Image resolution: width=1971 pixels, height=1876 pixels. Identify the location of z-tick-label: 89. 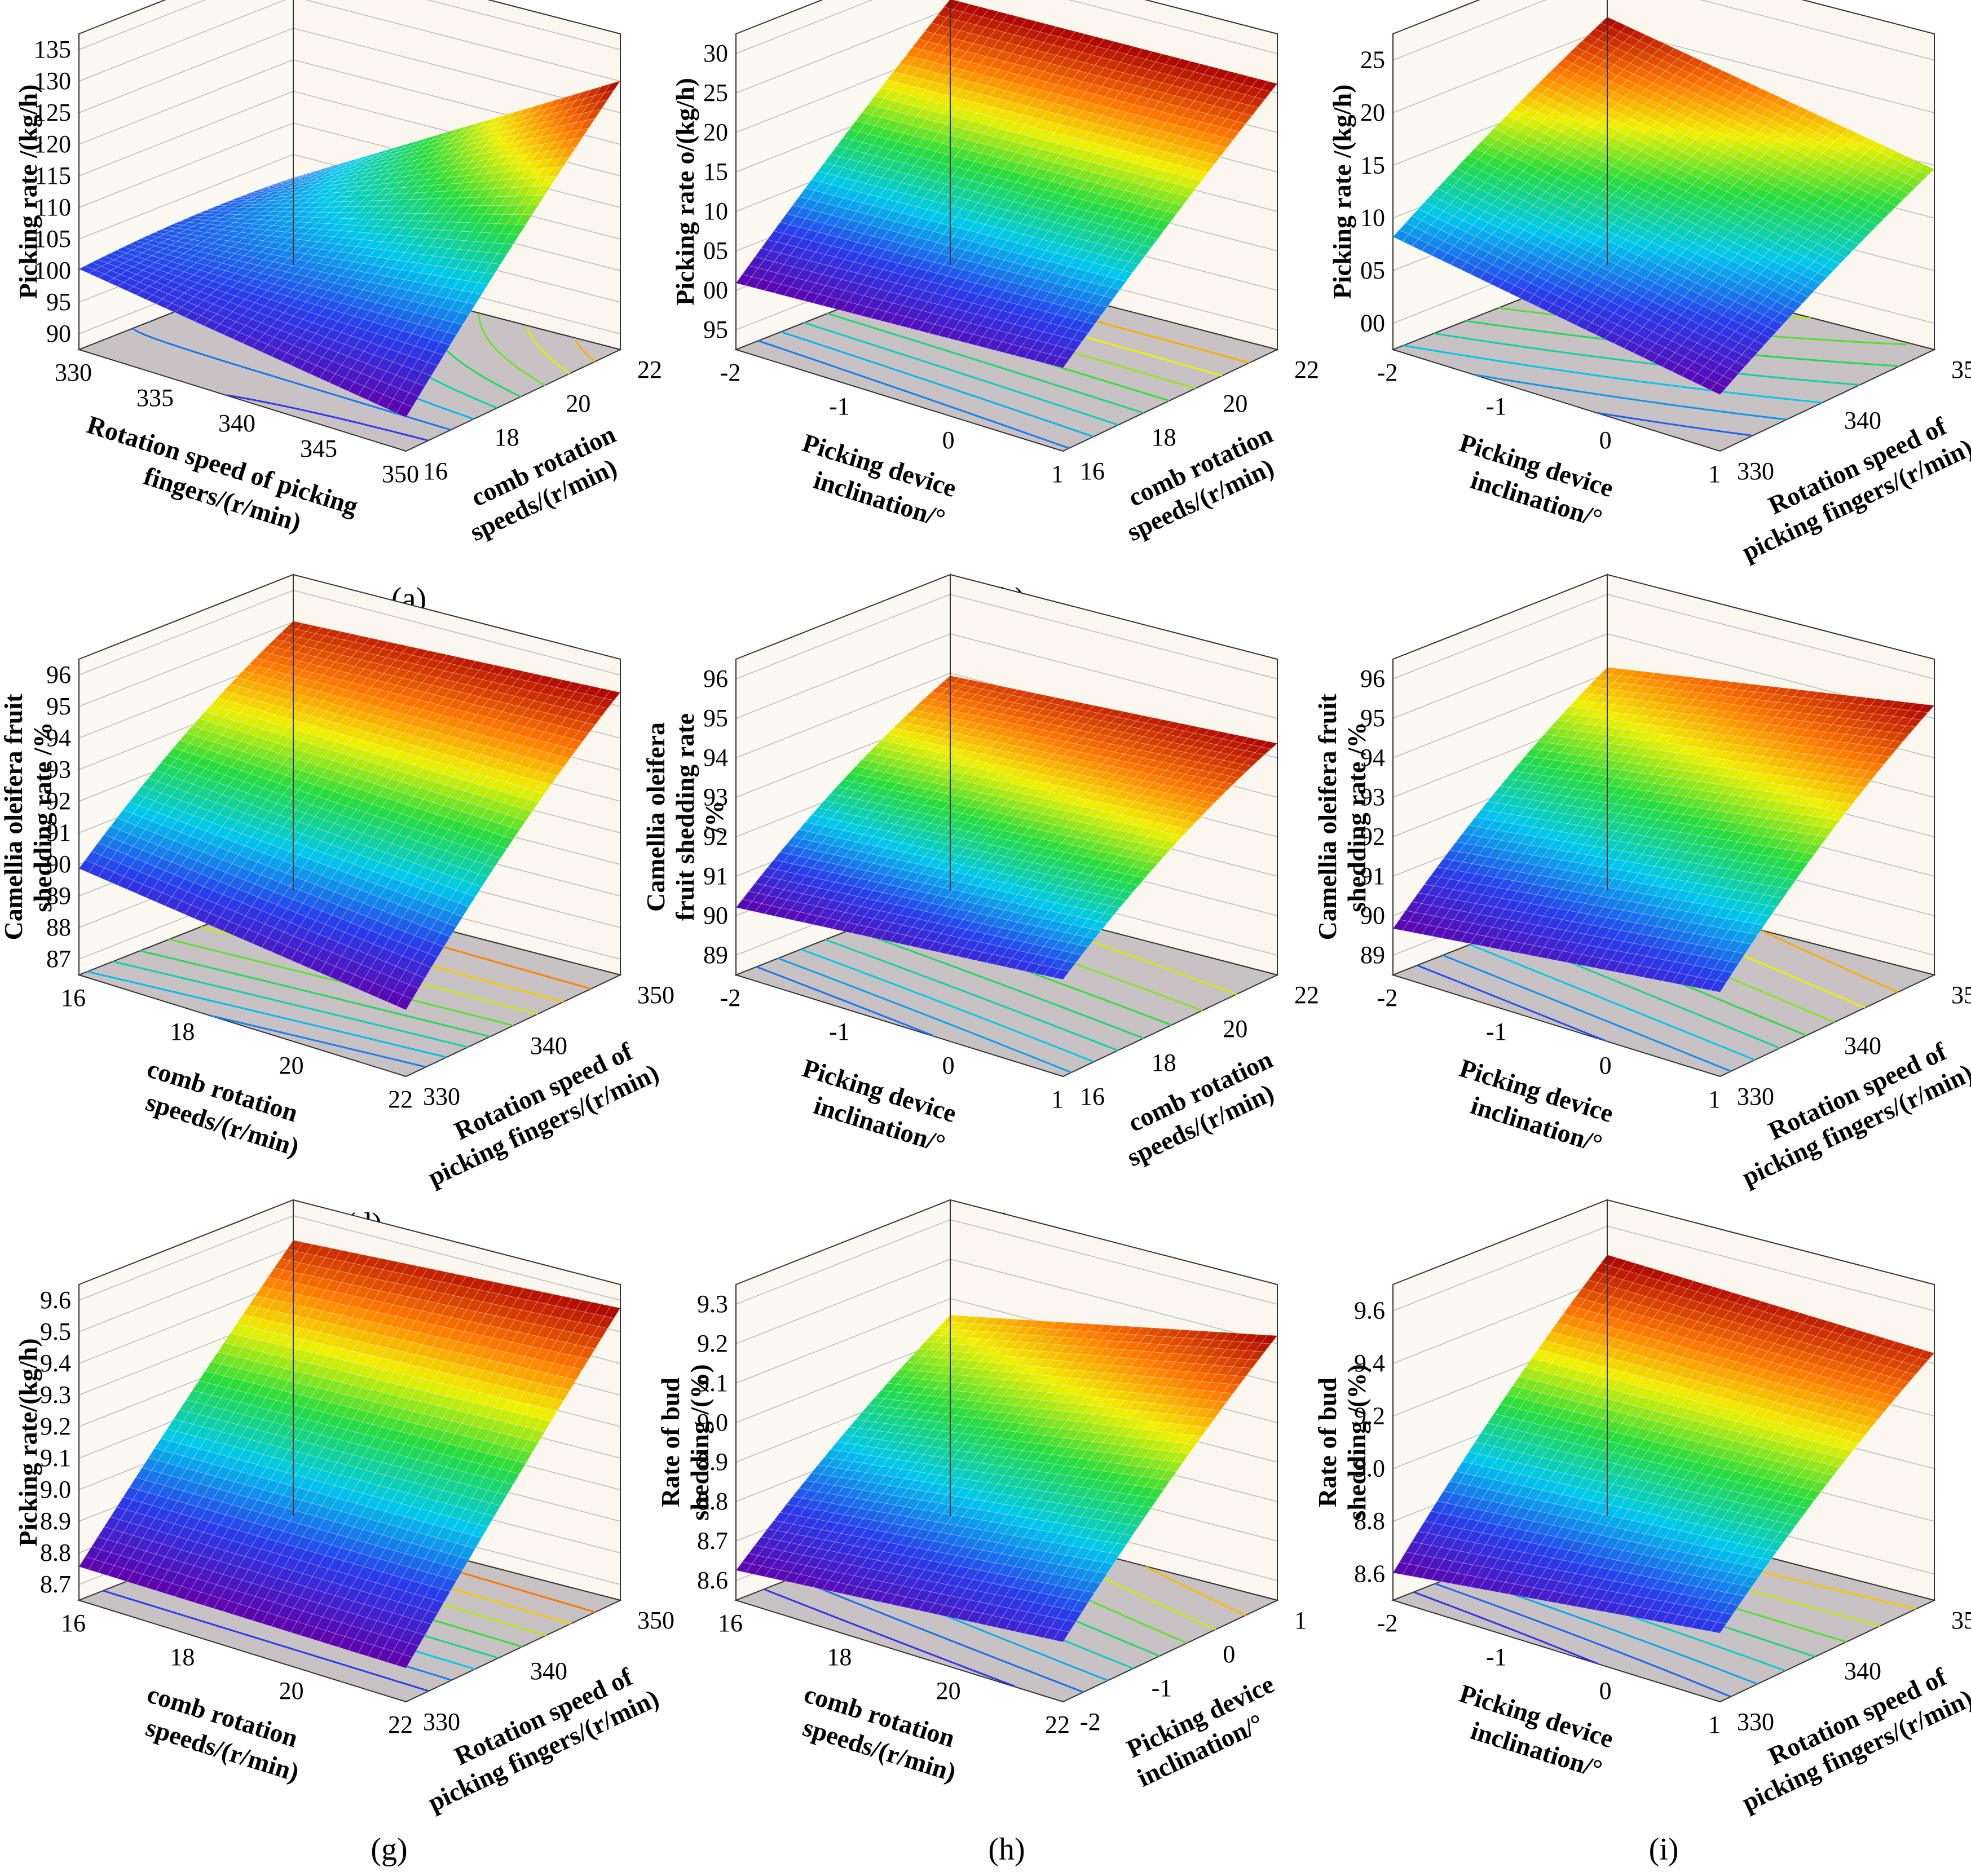
(58, 896).